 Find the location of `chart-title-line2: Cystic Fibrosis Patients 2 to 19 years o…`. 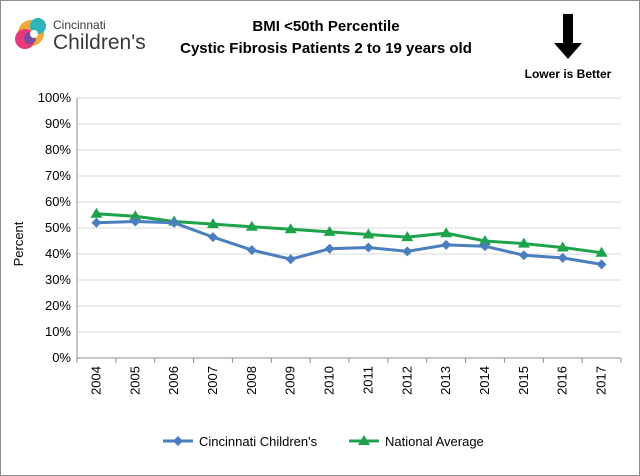

chart-title-line2: Cystic Fibrosis Patients 2 to 19 years o… is located at coordinates (326, 48).